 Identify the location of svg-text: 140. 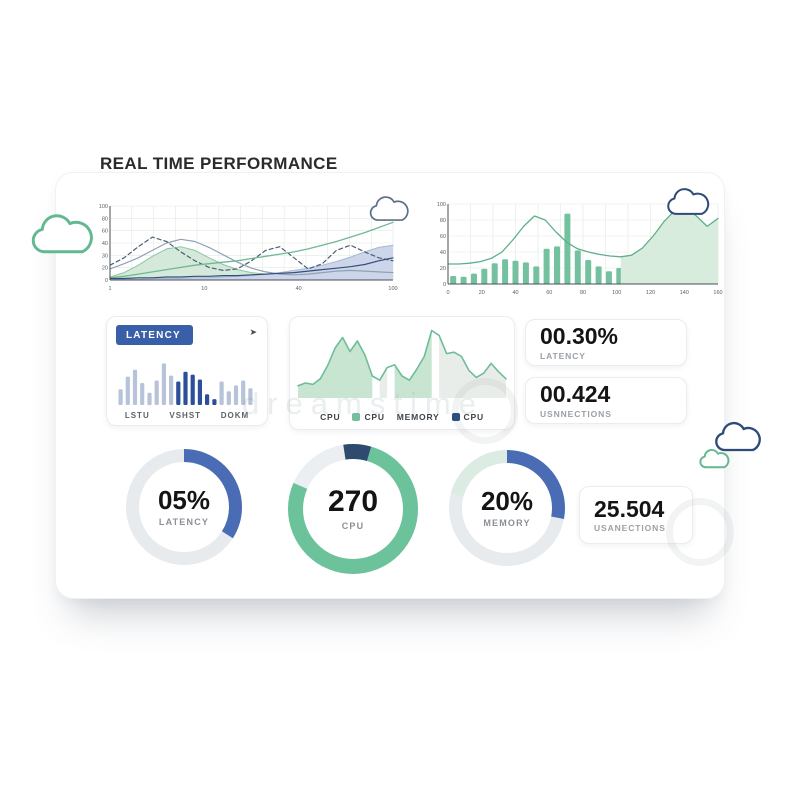
(684, 293).